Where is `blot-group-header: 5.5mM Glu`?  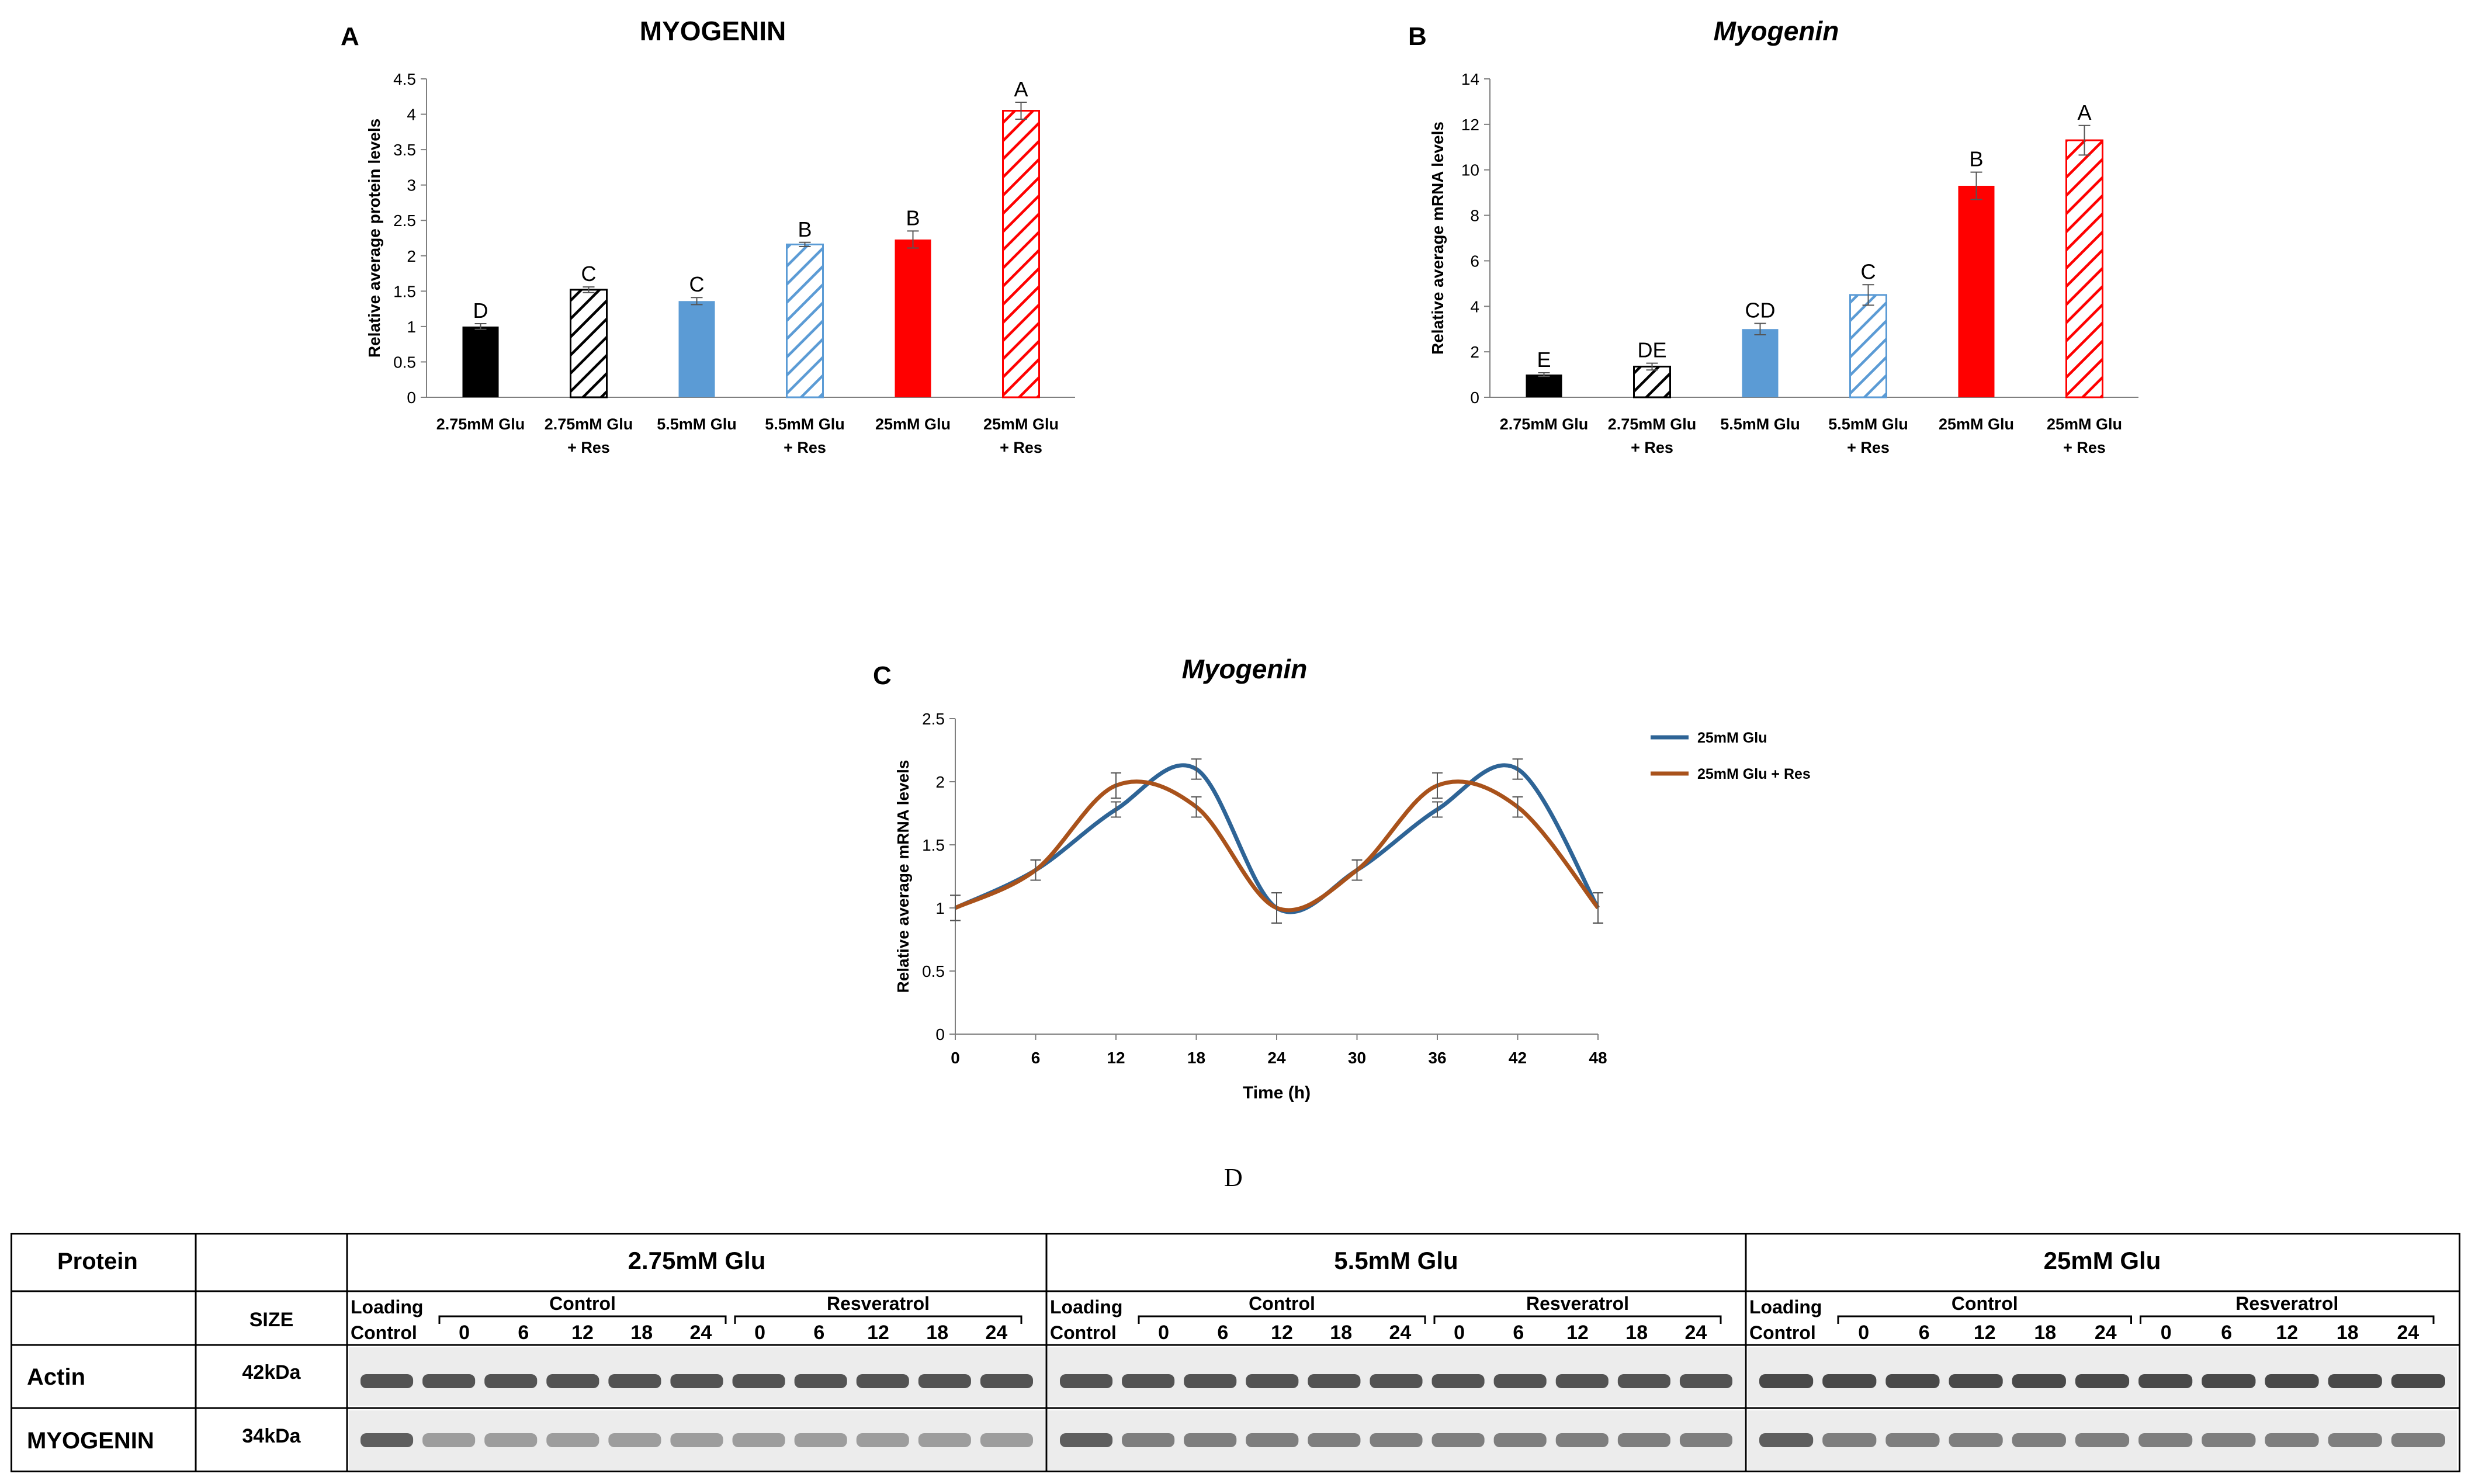 blot-group-header: 5.5mM Glu is located at coordinates (1396, 1260).